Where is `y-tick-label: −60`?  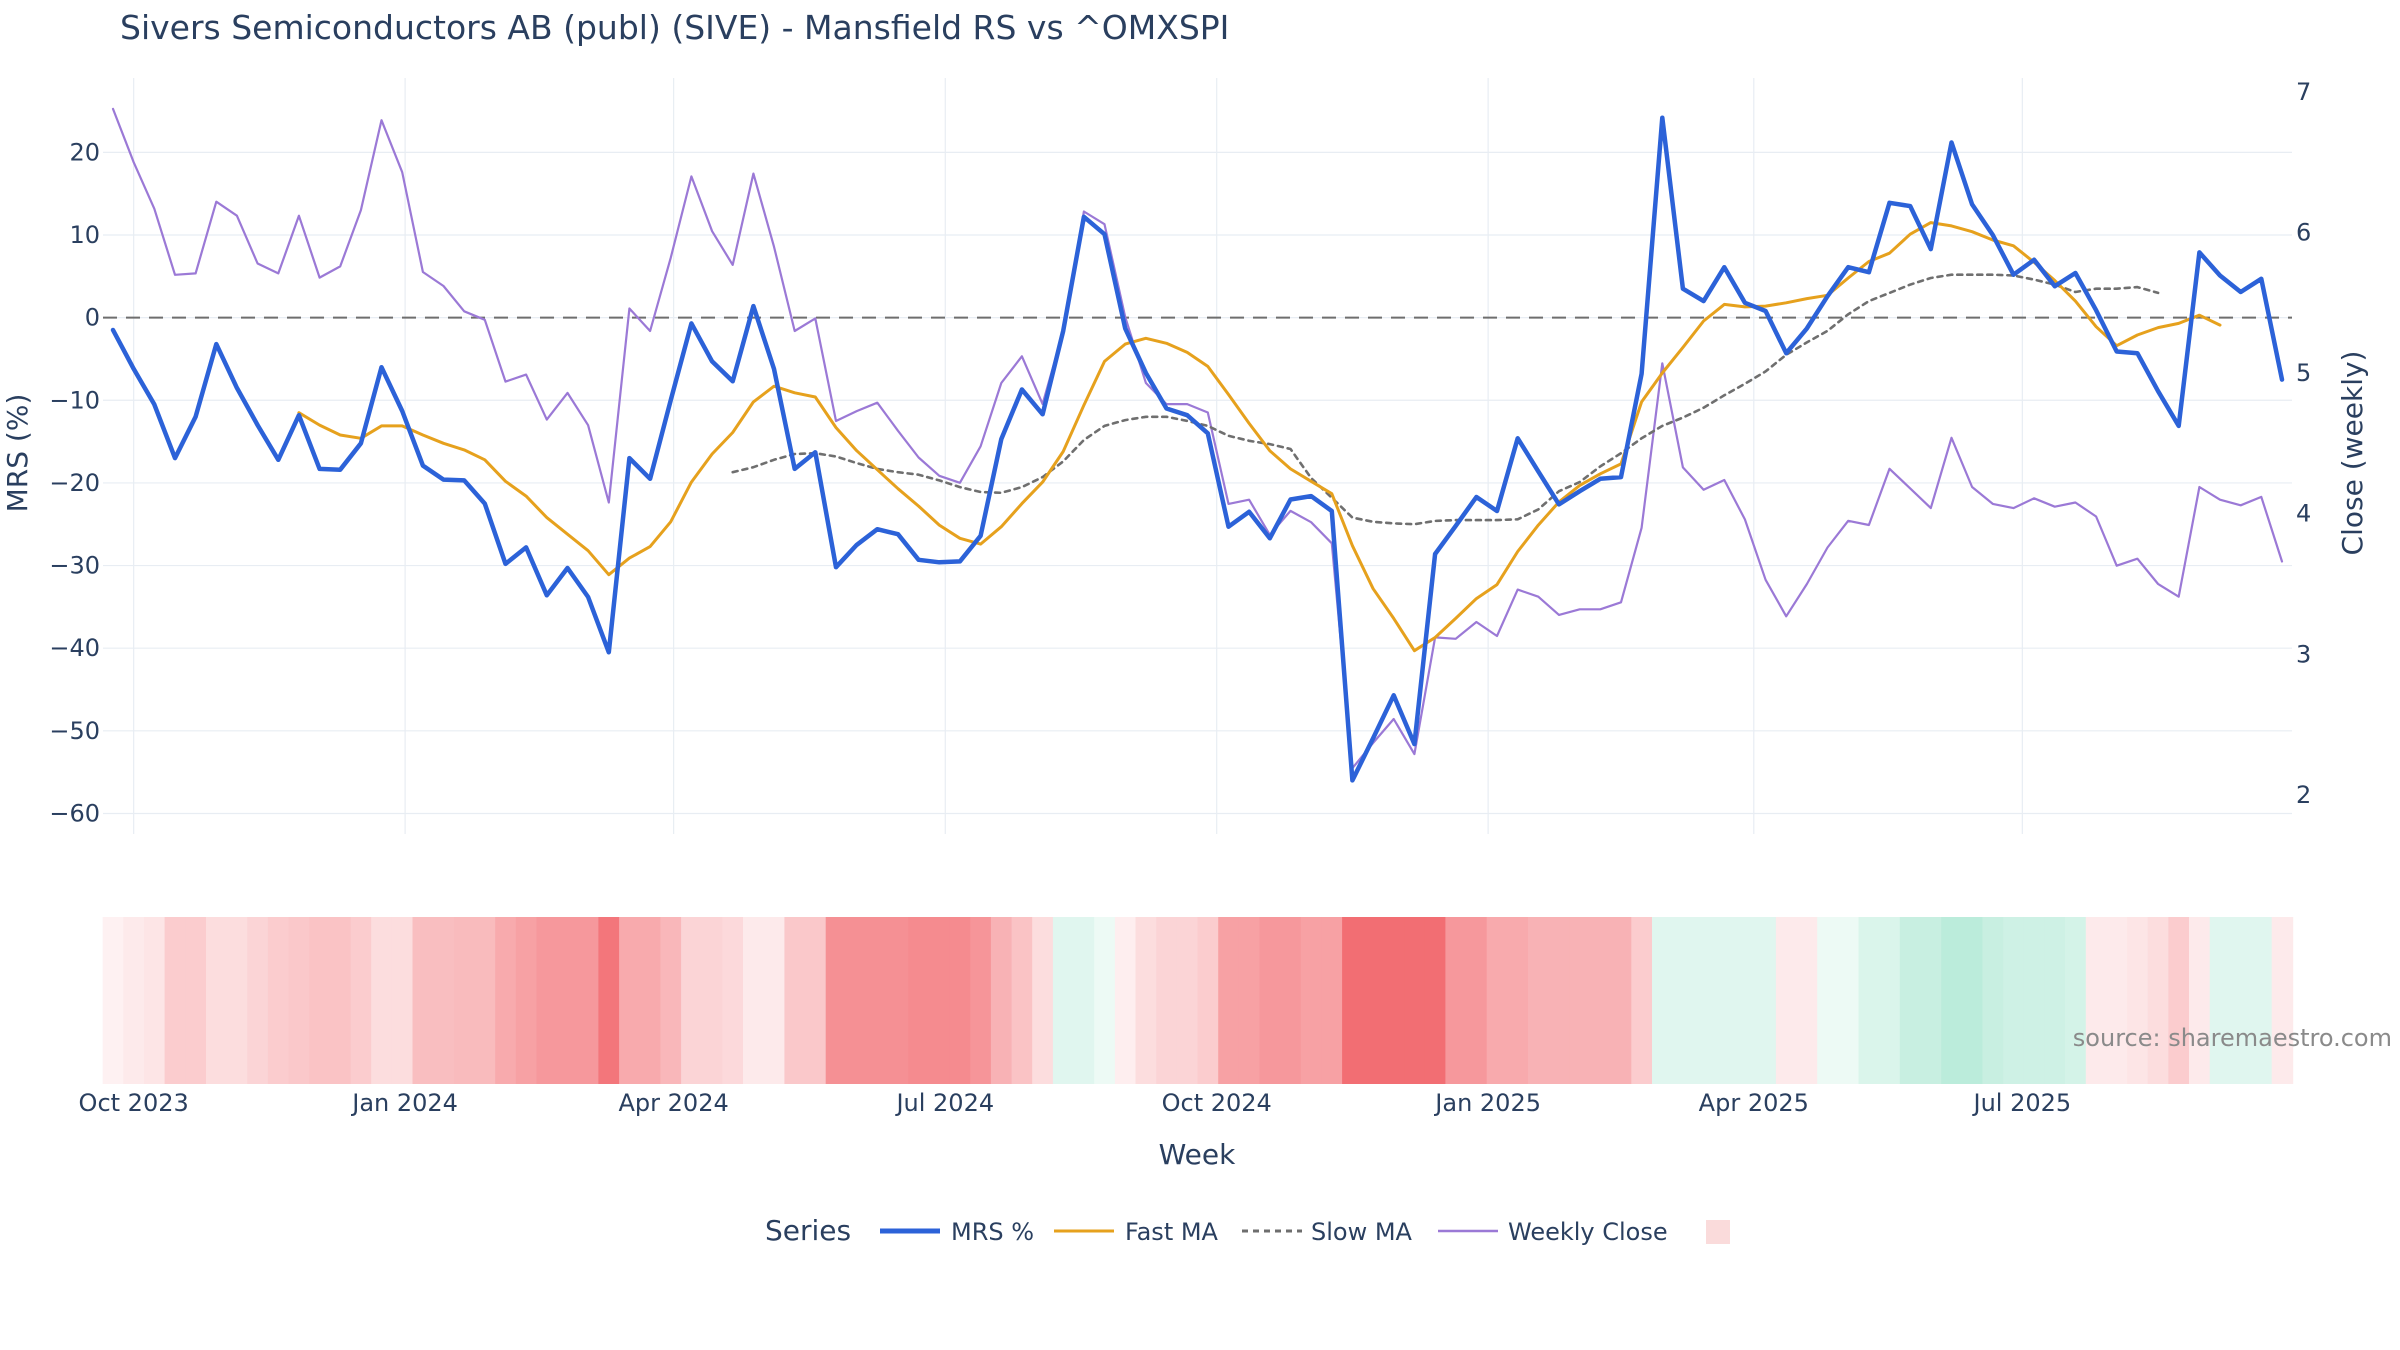
y-tick-label: −60 is located at coordinates (74, 813).